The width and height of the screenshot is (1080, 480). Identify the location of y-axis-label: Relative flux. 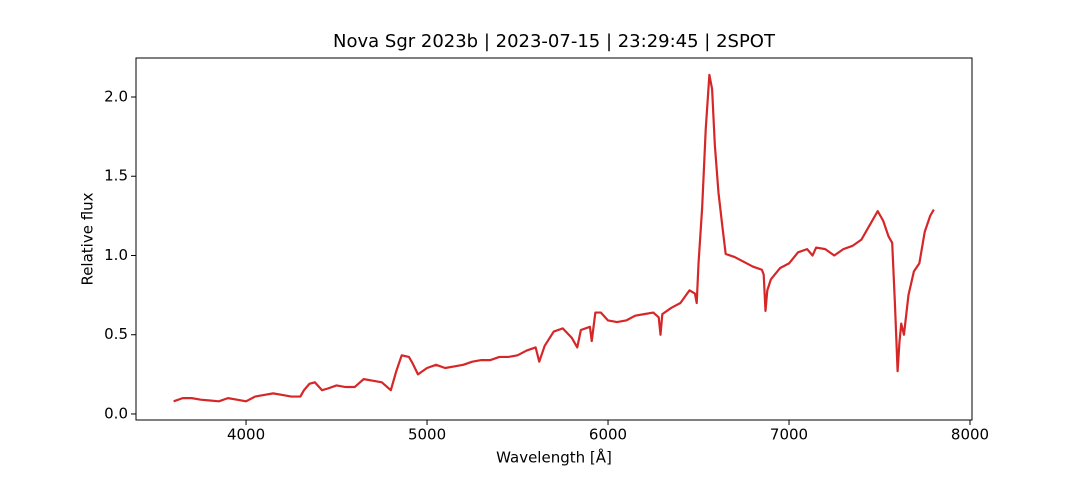
(88, 238).